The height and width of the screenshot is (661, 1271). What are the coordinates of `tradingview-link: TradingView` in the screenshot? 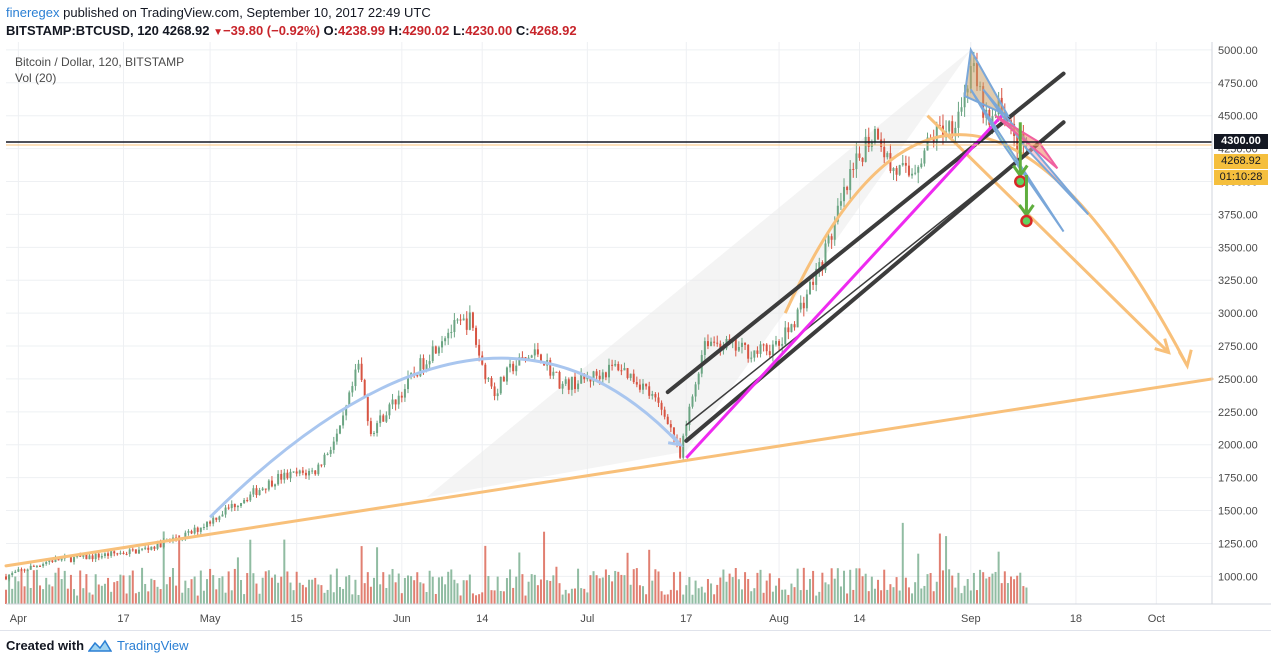 It's located at (153, 645).